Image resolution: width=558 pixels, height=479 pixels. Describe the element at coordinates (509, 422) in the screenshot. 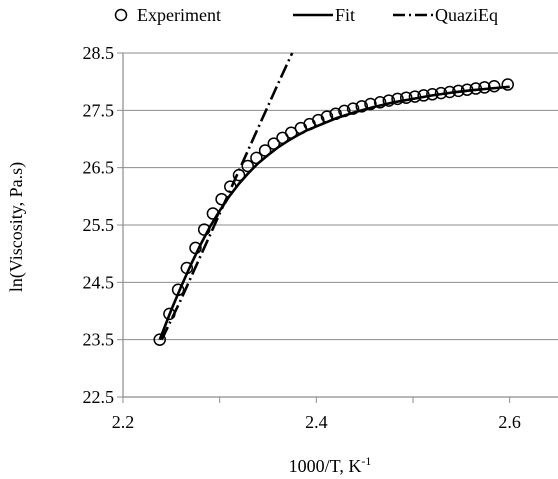

I see `x-tick-label-2.6: 2.6` at that location.